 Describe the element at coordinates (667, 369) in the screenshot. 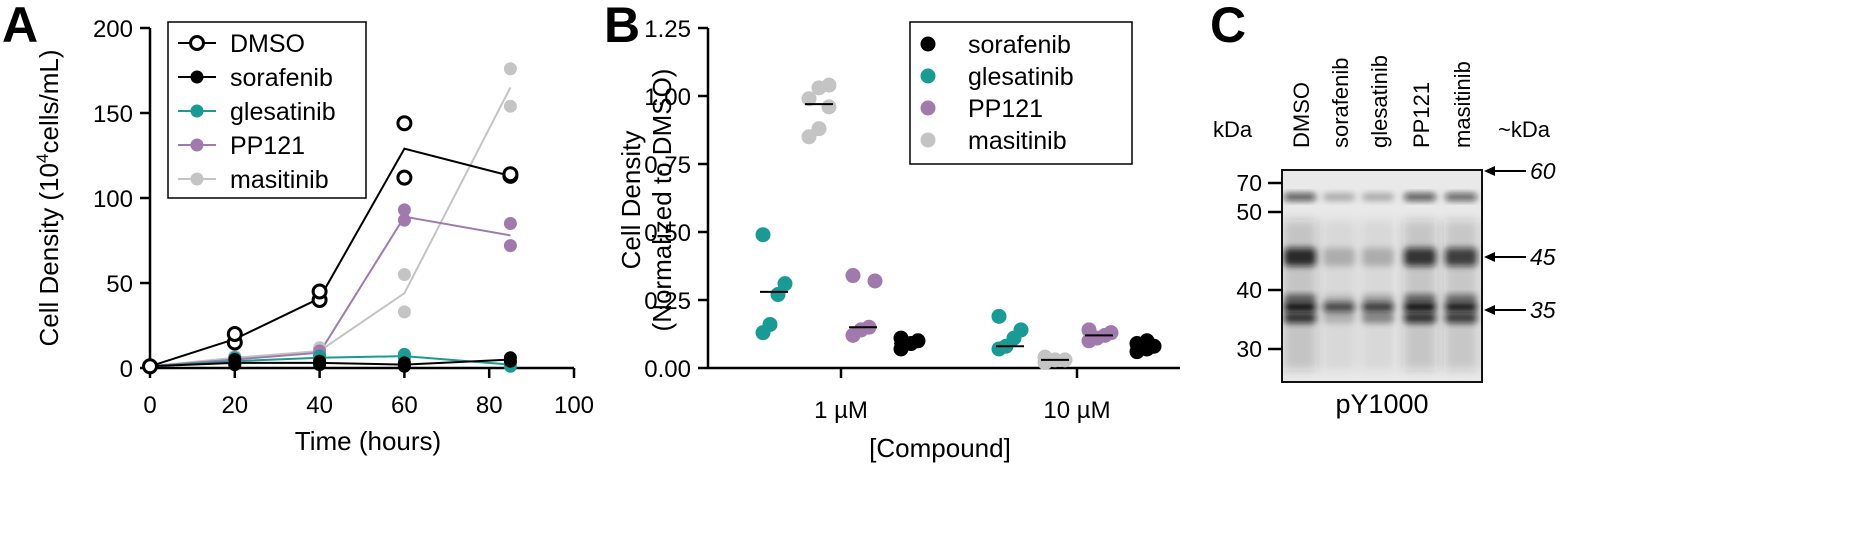

I see `panel-b-y-tick-label: 0.00` at that location.